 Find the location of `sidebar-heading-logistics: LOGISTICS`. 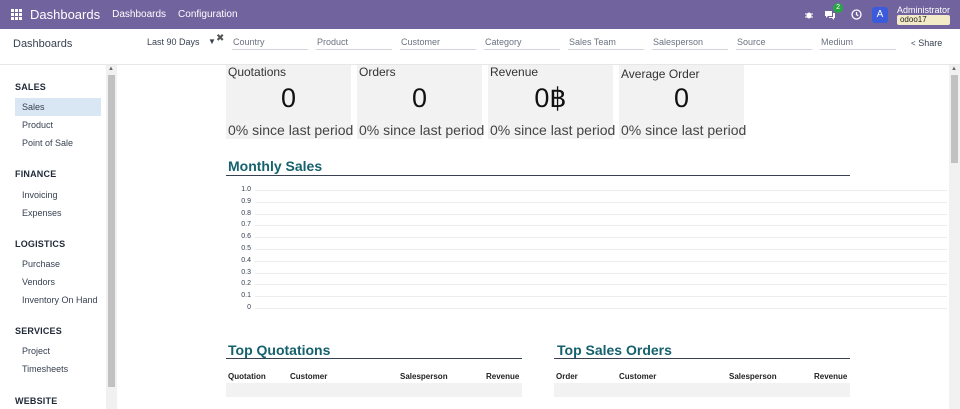

sidebar-heading-logistics: LOGISTICS is located at coordinates (40, 244).